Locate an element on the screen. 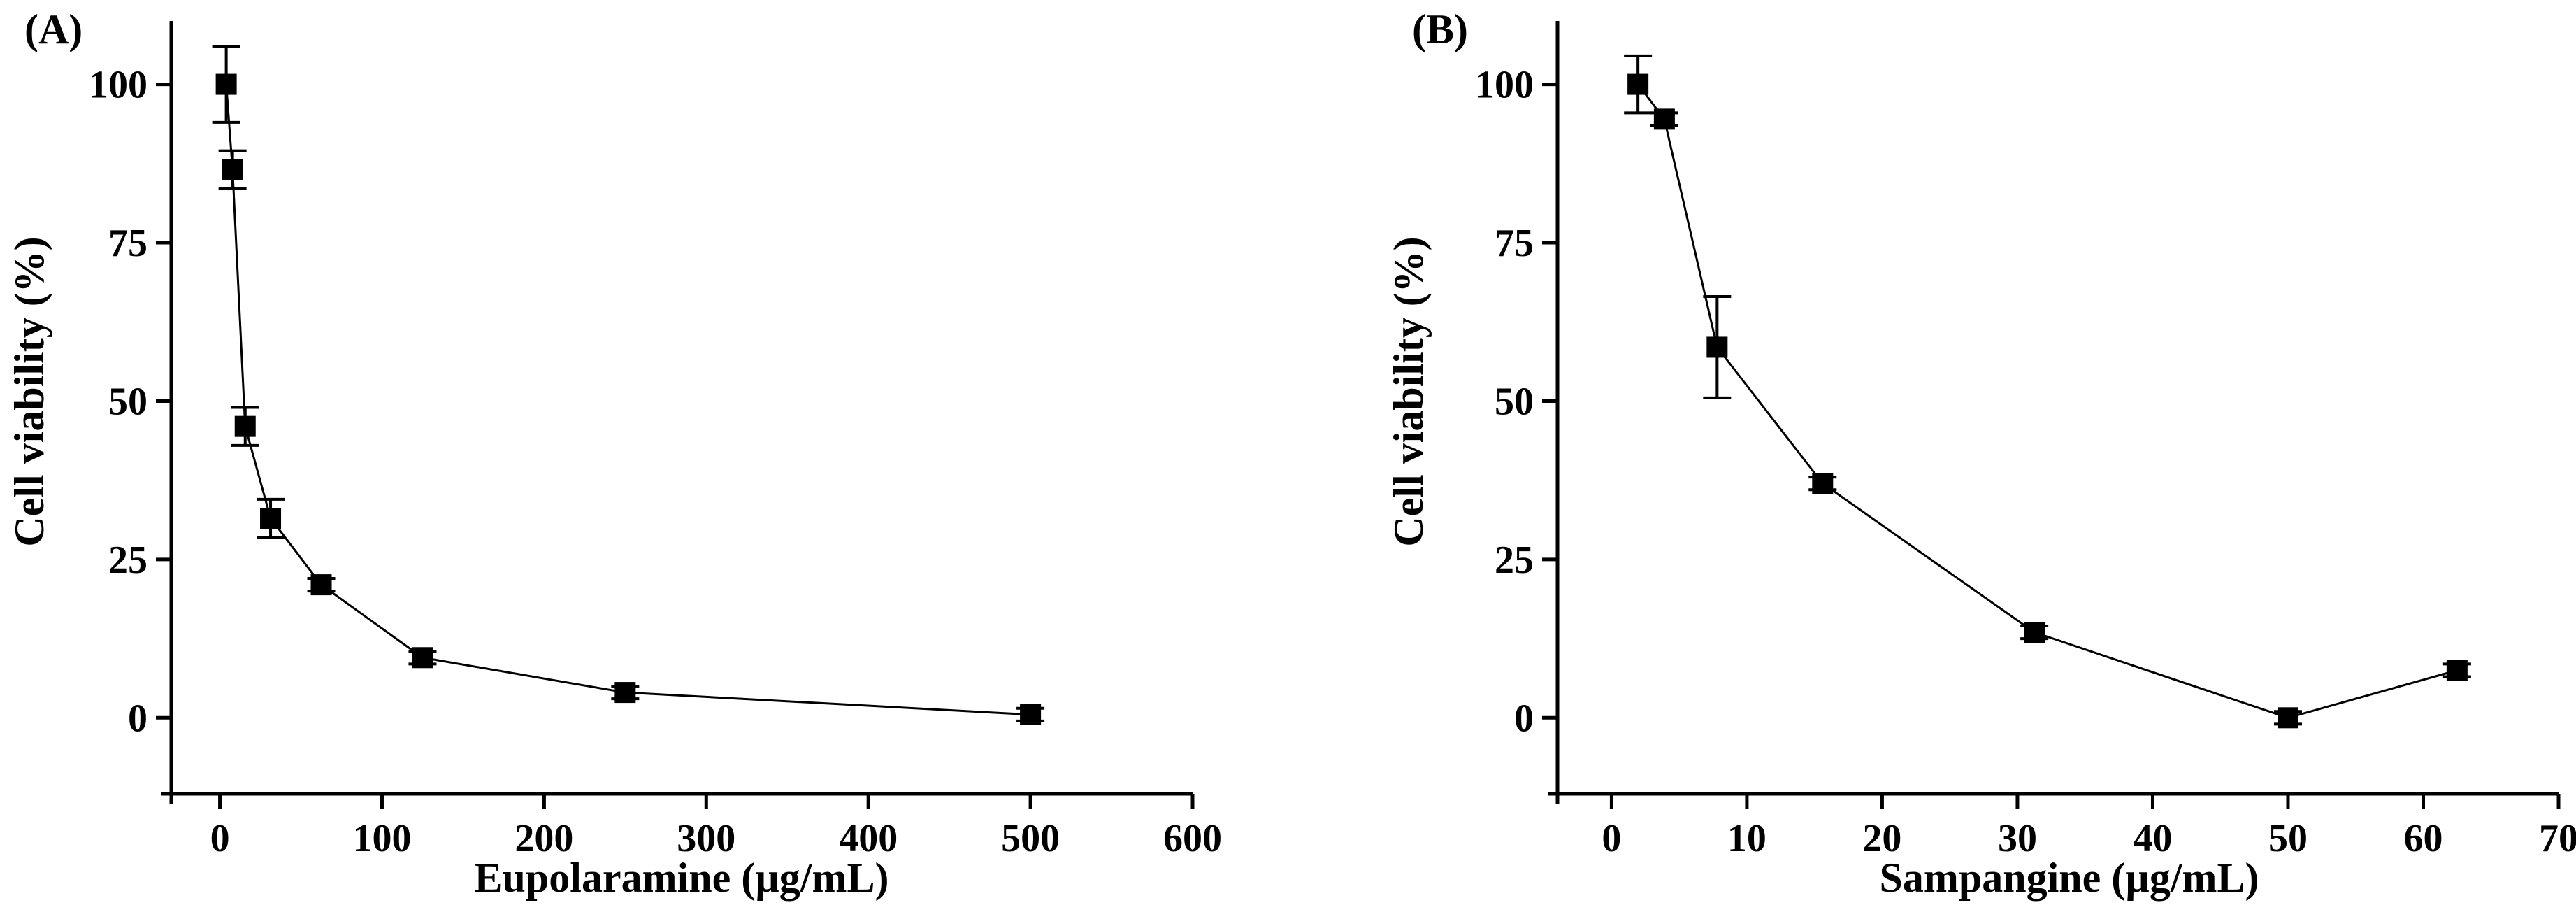  panel-b-y-tick-label: 50 is located at coordinates (1514, 401).